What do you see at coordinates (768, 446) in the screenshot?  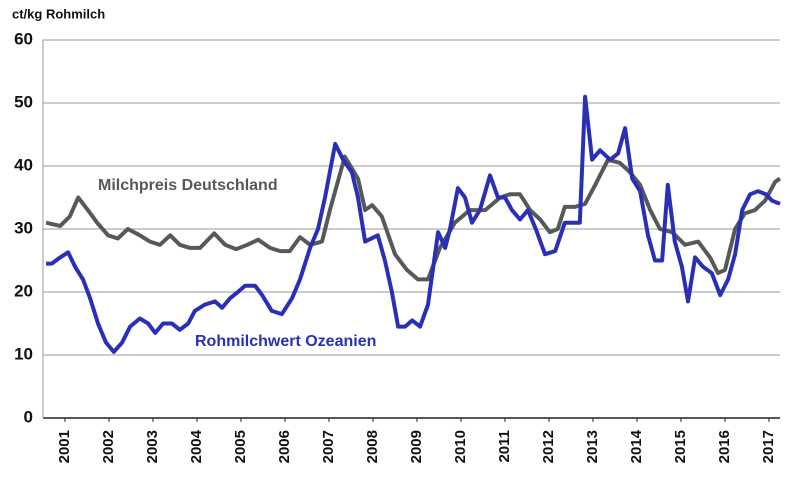 I see `x-tick-label: 2017` at bounding box center [768, 446].